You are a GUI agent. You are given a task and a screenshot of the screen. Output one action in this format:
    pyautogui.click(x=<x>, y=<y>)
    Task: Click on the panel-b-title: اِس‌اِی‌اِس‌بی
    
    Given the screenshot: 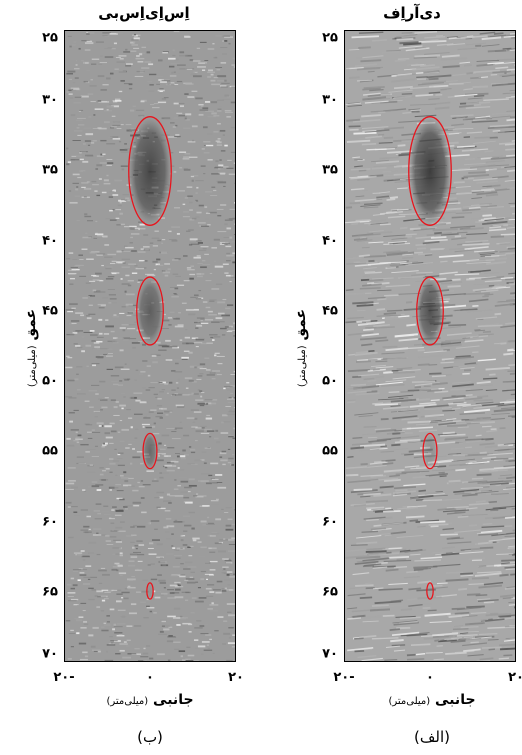 What is the action you would take?
    pyautogui.click(x=144, y=13)
    